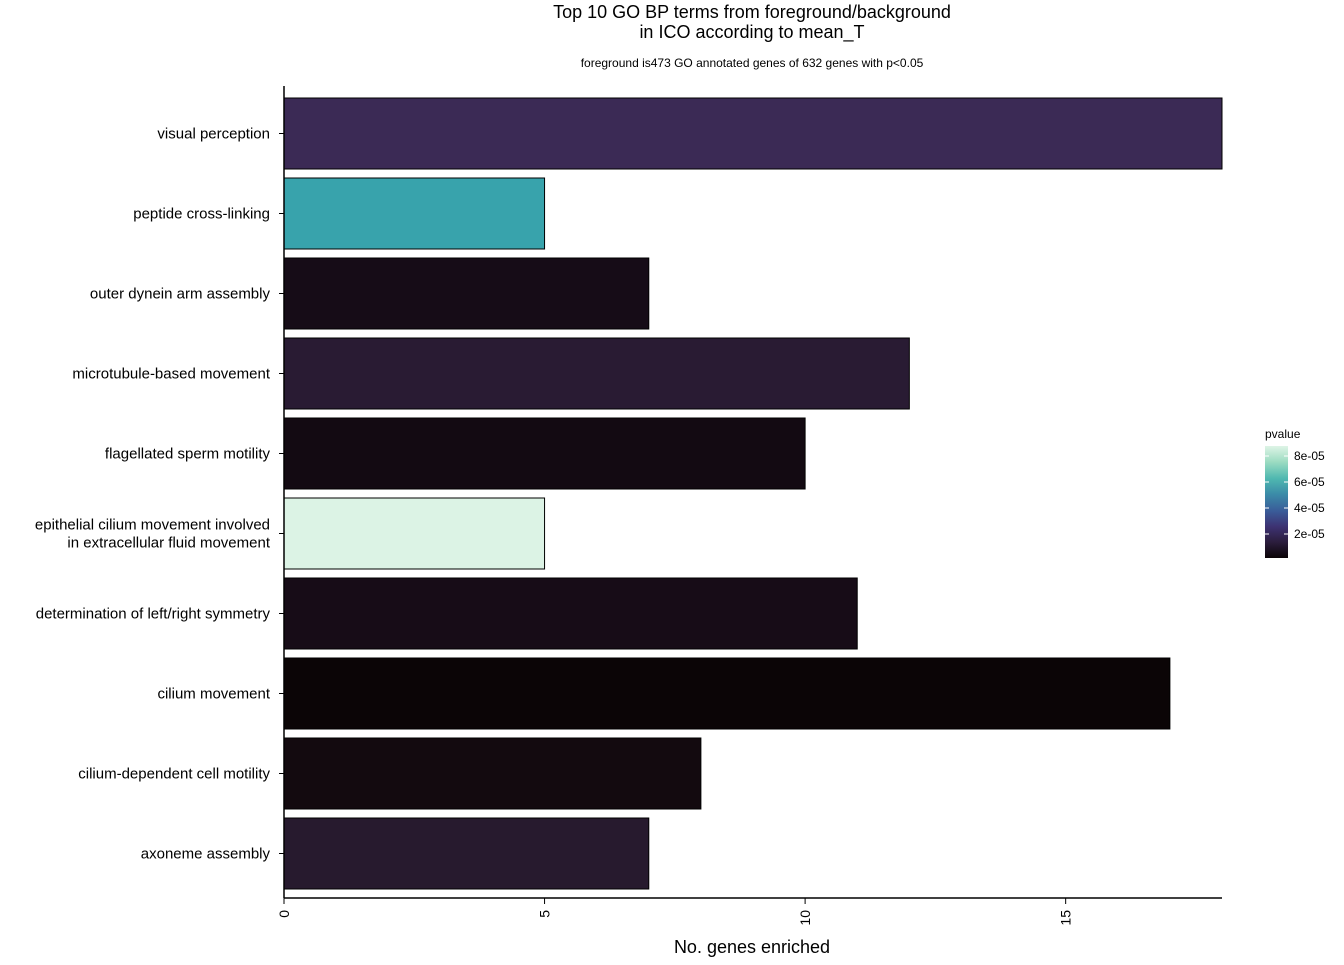 This screenshot has width=1344, height=965. I want to click on y-tick-label: outer dynein arm assembly, so click(180, 294).